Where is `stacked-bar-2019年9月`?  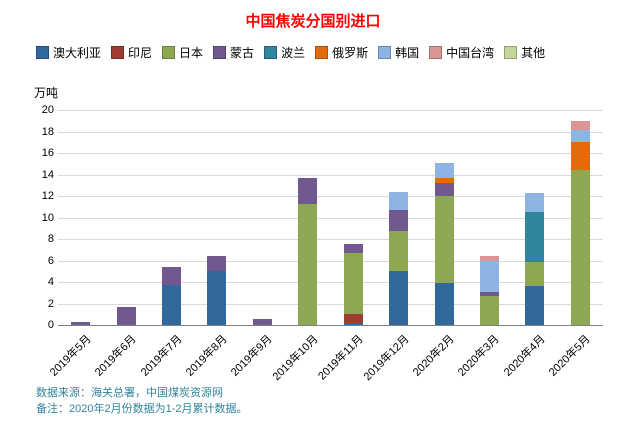
stacked-bar-2019年9月 is located at coordinates (262, 321).